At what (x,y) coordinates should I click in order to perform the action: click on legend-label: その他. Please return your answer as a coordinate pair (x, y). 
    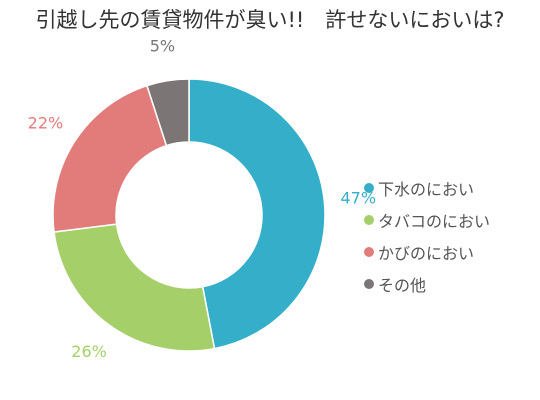
    Looking at the image, I should click on (402, 285).